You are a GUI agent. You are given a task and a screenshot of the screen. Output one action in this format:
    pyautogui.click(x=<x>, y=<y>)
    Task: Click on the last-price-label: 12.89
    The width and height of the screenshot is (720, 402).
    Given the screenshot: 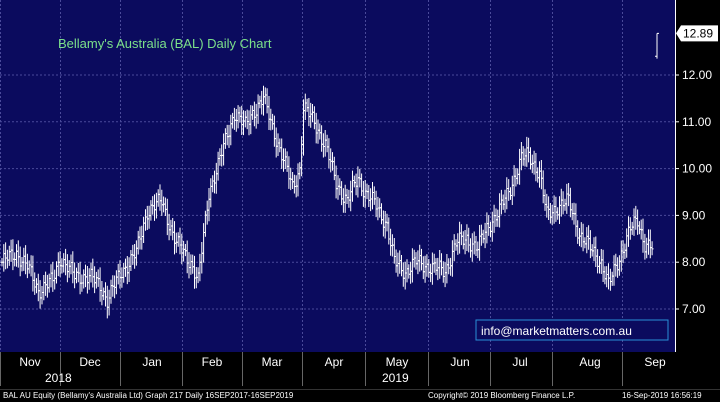 What is the action you would take?
    pyautogui.click(x=698, y=33)
    